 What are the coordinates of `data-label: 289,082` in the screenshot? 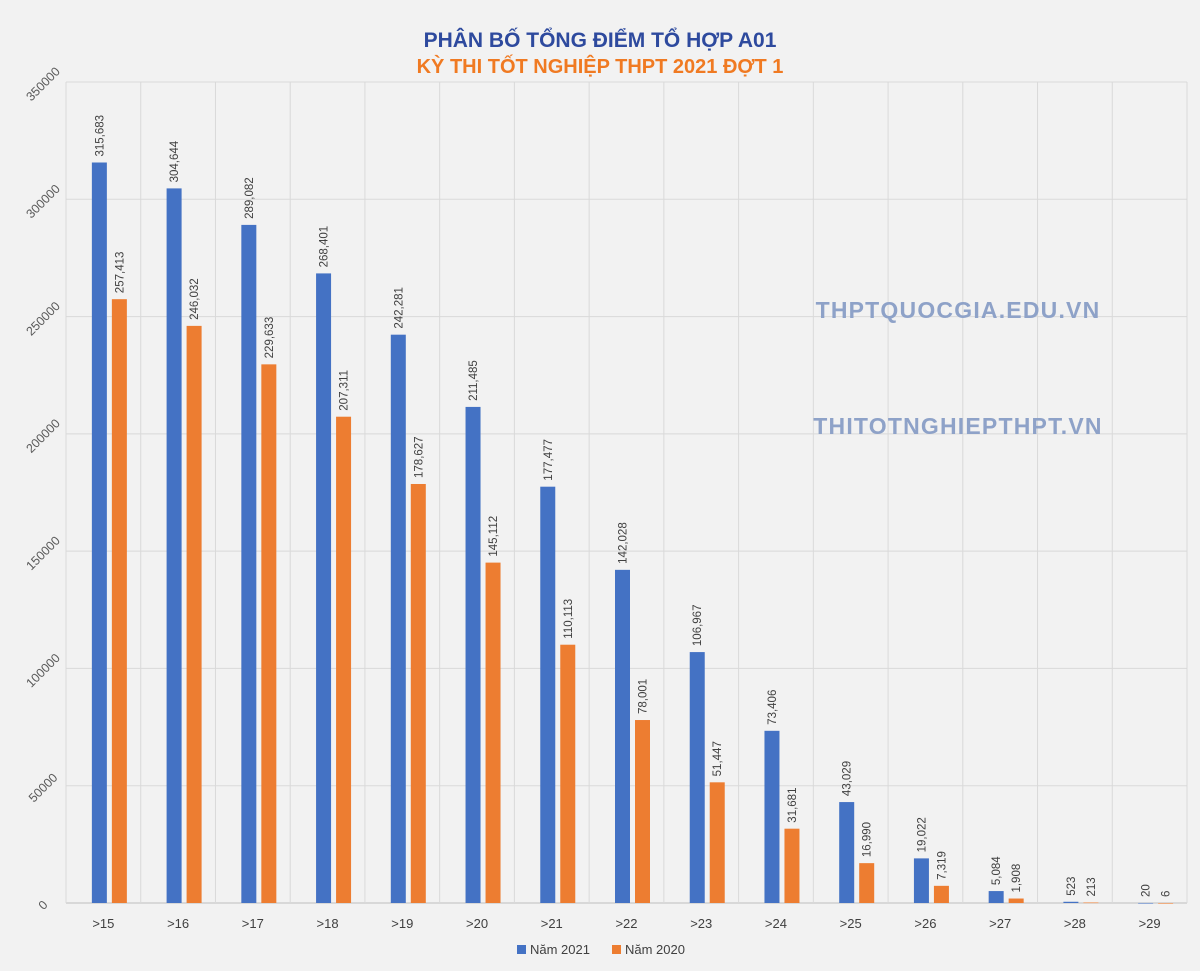 It's located at (250, 198).